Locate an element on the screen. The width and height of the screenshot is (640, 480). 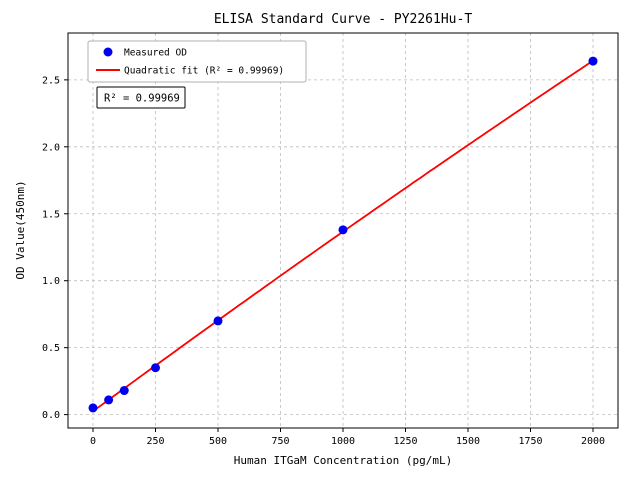
x-tick-label: 750 is located at coordinates (280, 441).